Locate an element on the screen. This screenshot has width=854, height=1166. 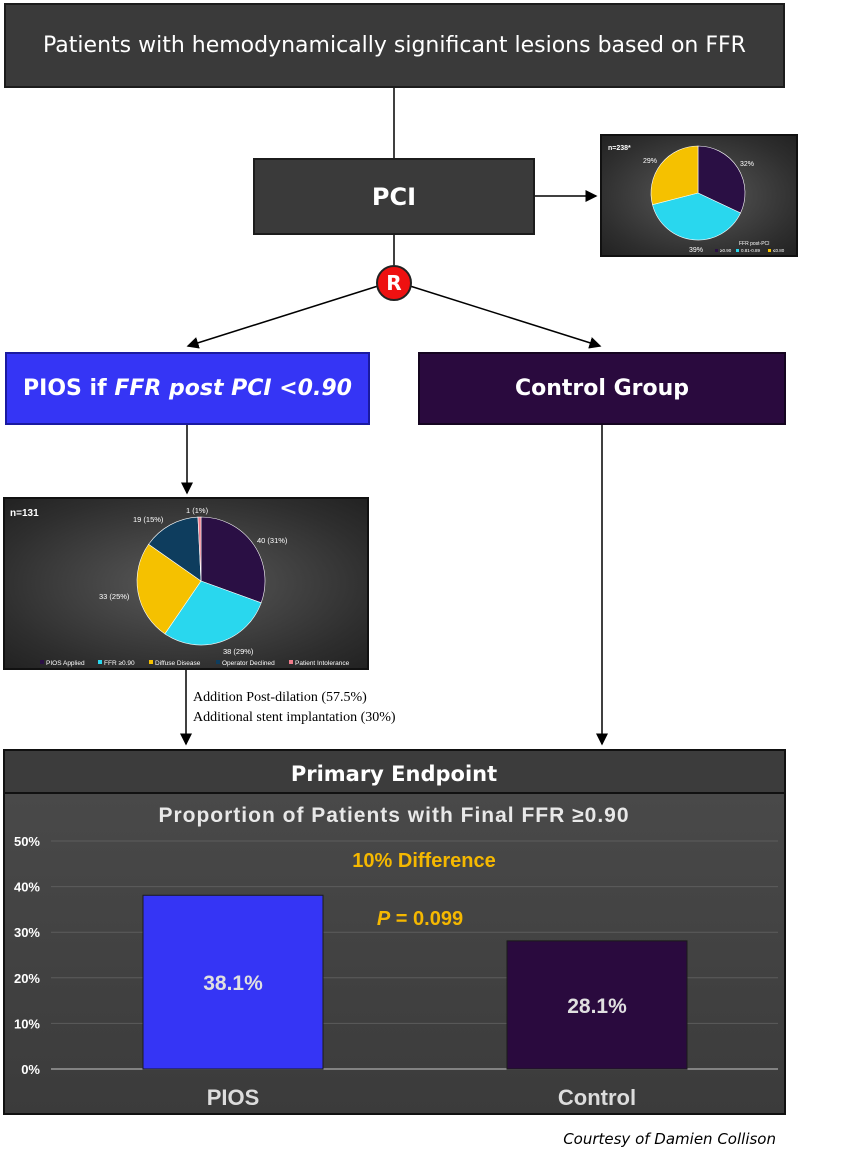
pie2-label-1: 38 (29%) is located at coordinates (238, 651).